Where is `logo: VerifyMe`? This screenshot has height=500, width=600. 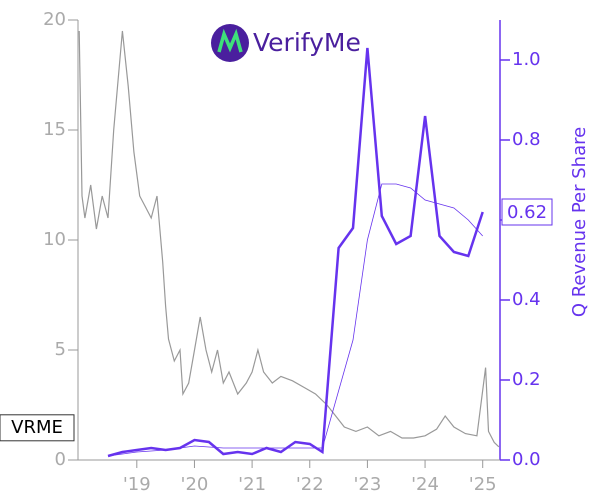 logo: VerifyMe is located at coordinates (286, 43).